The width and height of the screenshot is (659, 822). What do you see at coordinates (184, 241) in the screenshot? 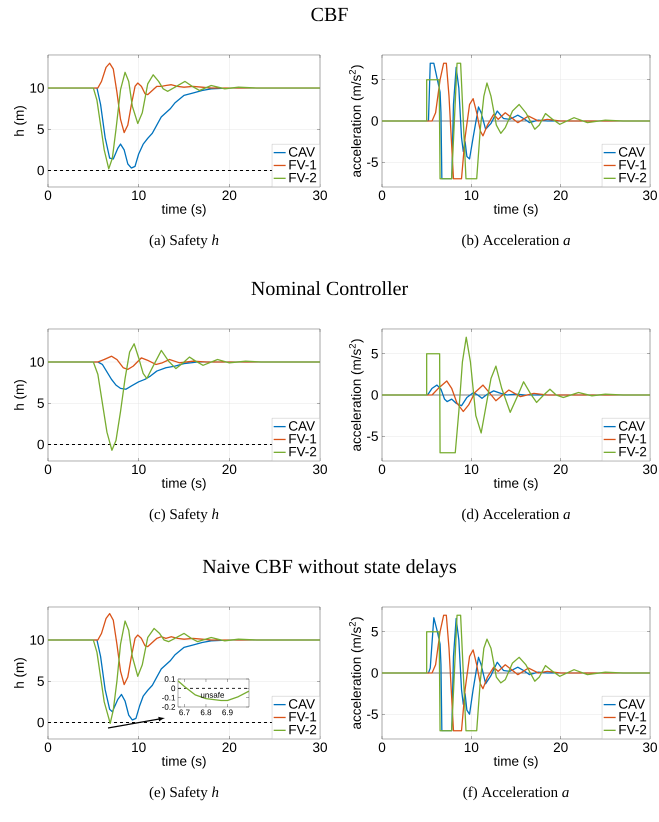
I see `text: (a) Safety h` at bounding box center [184, 241].